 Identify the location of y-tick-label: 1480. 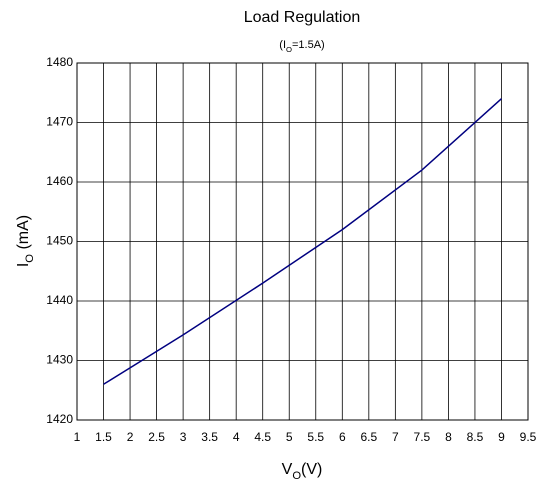
(59, 62).